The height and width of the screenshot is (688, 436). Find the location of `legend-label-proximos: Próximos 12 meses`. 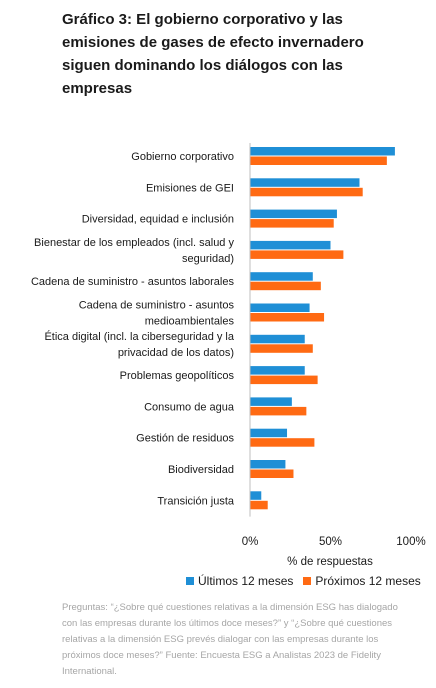

legend-label-proximos: Próximos 12 meses is located at coordinates (368, 581).